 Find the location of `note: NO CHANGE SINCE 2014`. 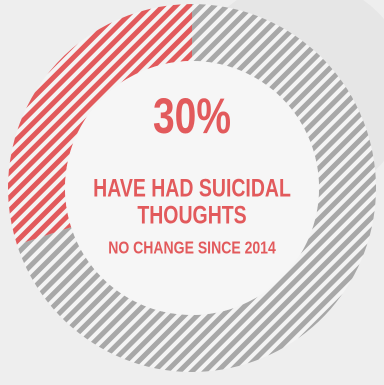

note: NO CHANGE SINCE 2014 is located at coordinates (192, 248).